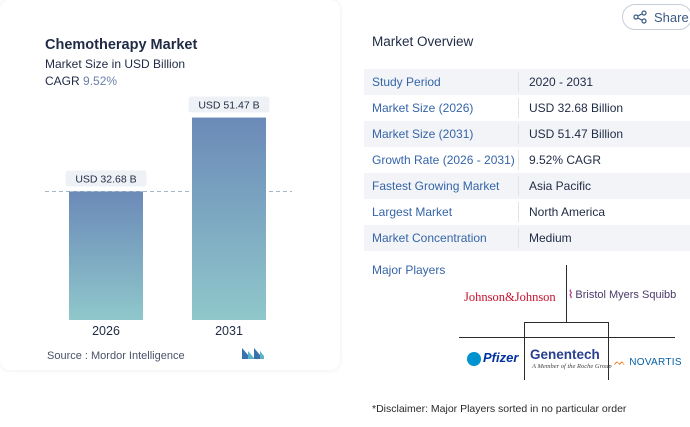  I want to click on bms-icon: ⌇, so click(571, 295).